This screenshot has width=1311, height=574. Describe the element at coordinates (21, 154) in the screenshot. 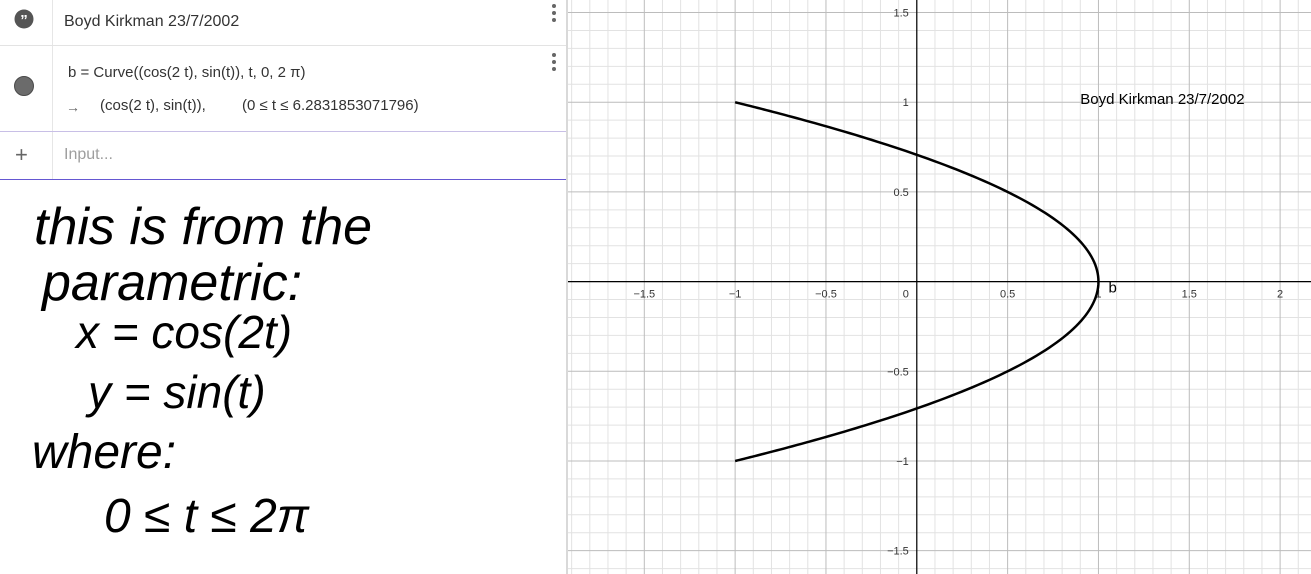

I see `plus-icon: +` at that location.